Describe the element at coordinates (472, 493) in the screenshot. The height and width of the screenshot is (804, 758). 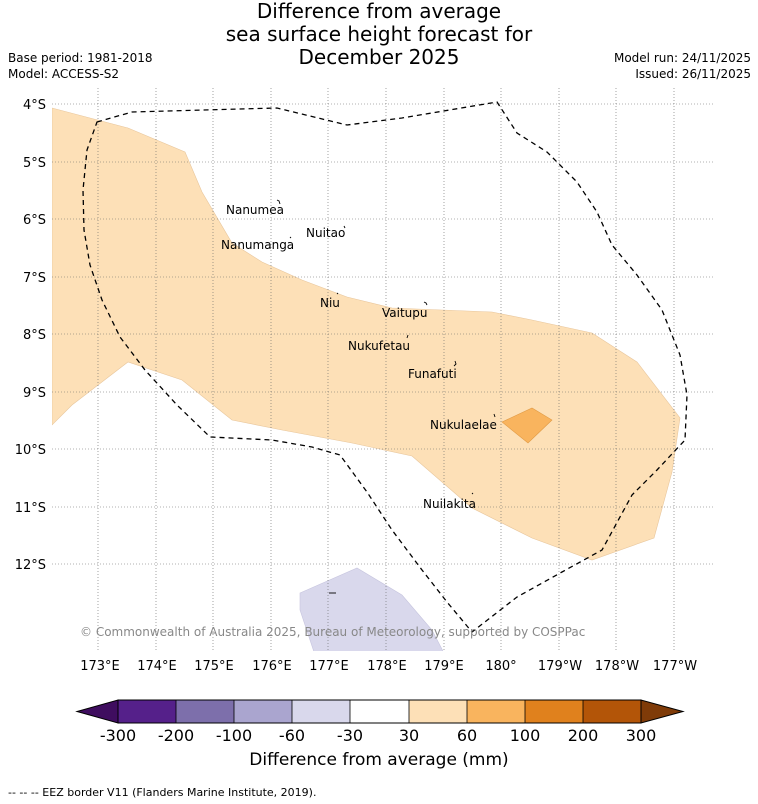
I see `island-shape-nuilakita` at that location.